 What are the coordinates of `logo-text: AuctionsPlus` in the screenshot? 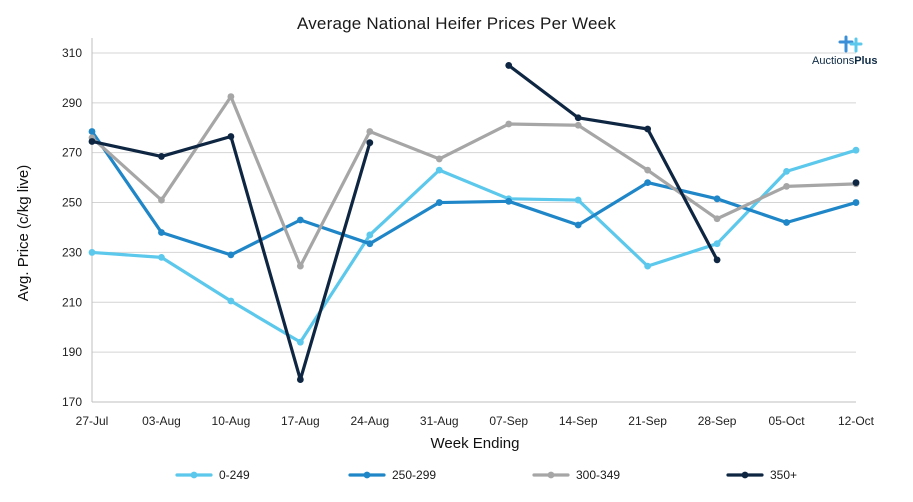 It's located at (844, 61).